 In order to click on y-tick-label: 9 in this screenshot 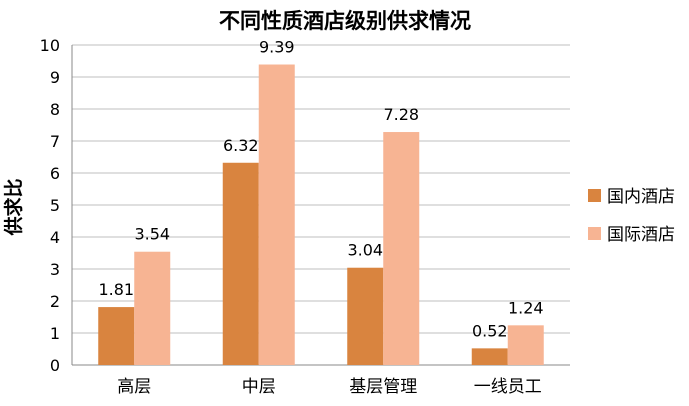, I will do `click(55, 77)`.